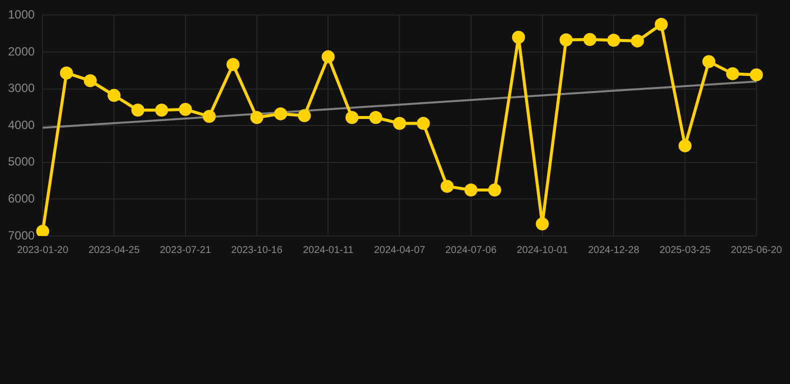  I want to click on x-tick-label: 2024-12-28, so click(614, 250).